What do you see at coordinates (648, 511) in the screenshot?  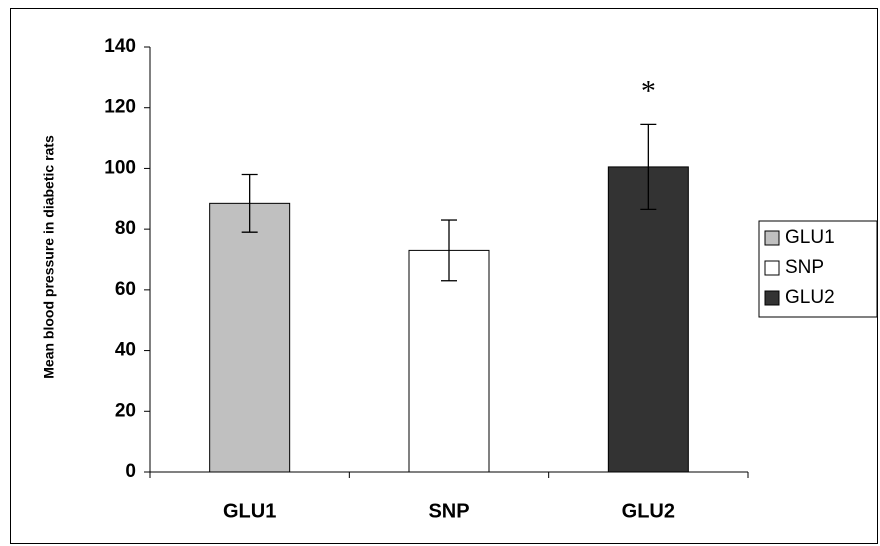 I see `x-category-label: GLU2` at bounding box center [648, 511].